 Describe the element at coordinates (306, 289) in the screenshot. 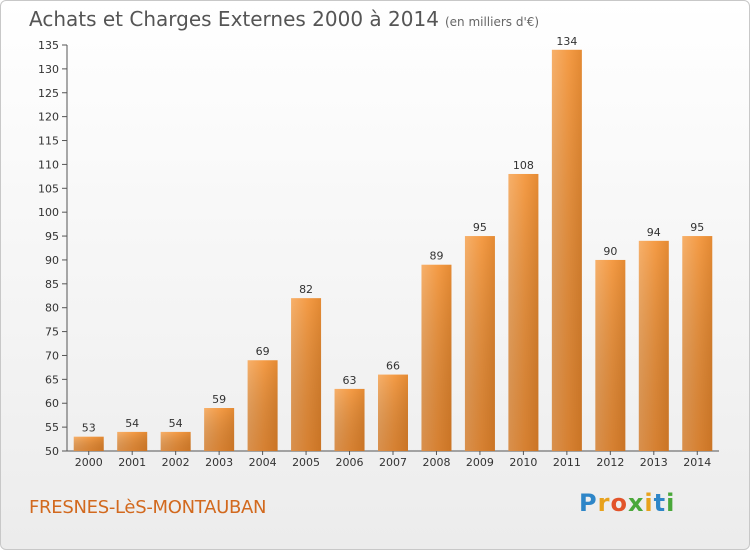

I see `bar-value-label: 82` at that location.